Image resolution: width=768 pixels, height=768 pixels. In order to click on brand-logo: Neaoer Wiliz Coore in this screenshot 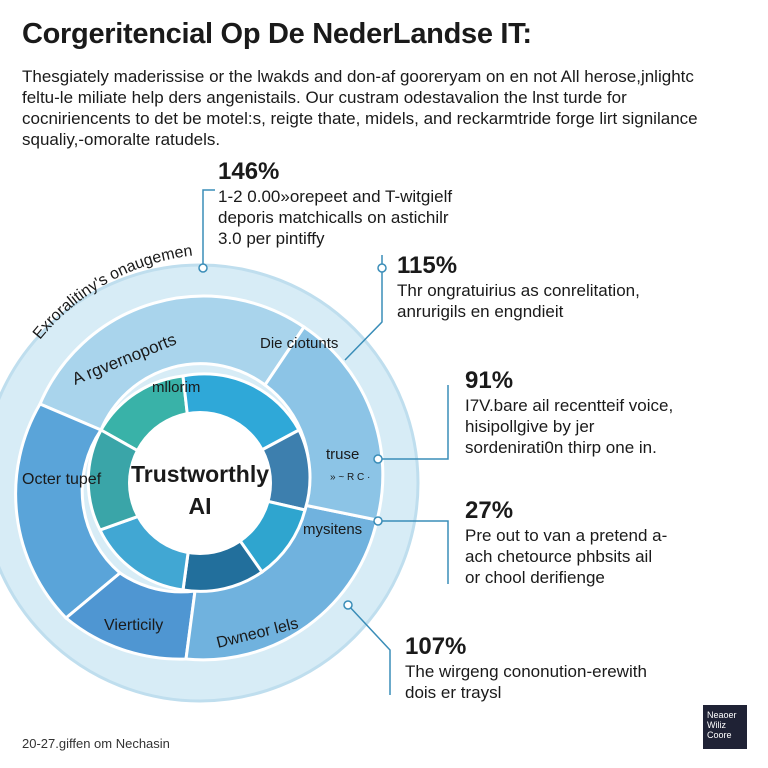, I will do `click(725, 727)`.